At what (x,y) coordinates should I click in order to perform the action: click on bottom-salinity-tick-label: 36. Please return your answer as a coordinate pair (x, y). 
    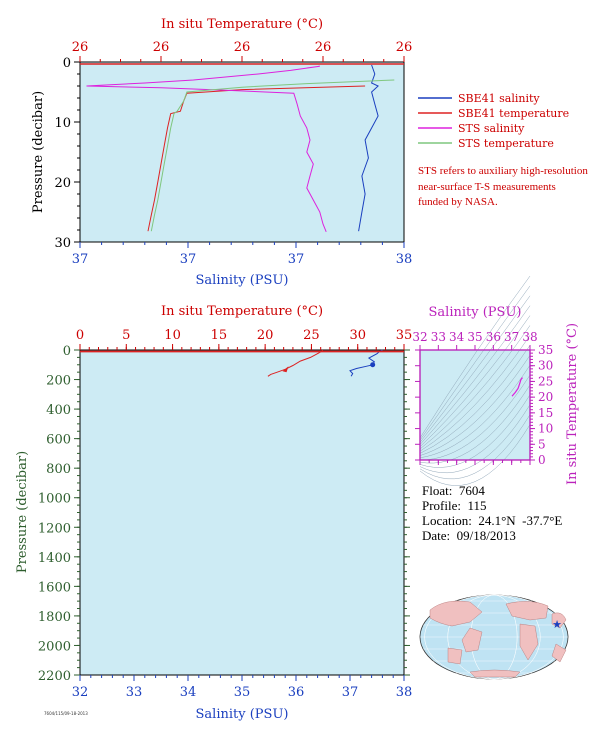
    Looking at the image, I should click on (296, 692).